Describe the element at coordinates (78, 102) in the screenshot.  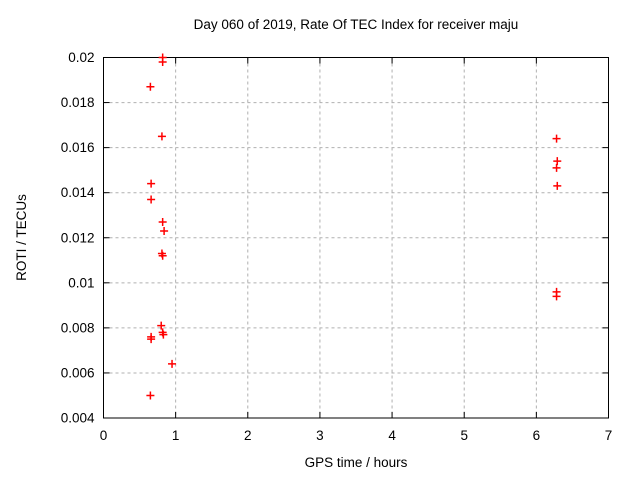
I see `y-tick-label: 0.018` at that location.